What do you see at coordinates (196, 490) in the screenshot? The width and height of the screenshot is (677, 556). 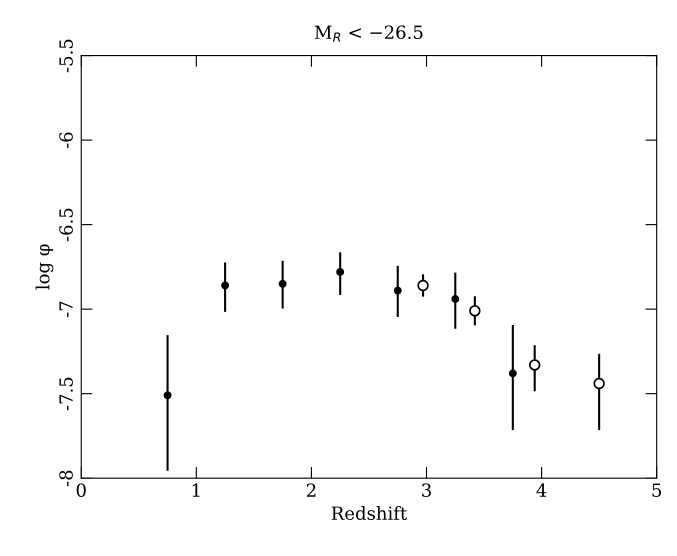 I see `x-tick-label: 1` at bounding box center [196, 490].